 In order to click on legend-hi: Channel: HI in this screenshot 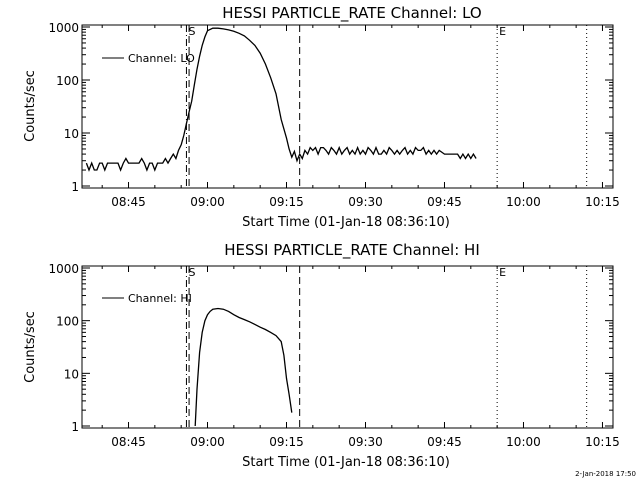, I will do `click(147, 298)`.